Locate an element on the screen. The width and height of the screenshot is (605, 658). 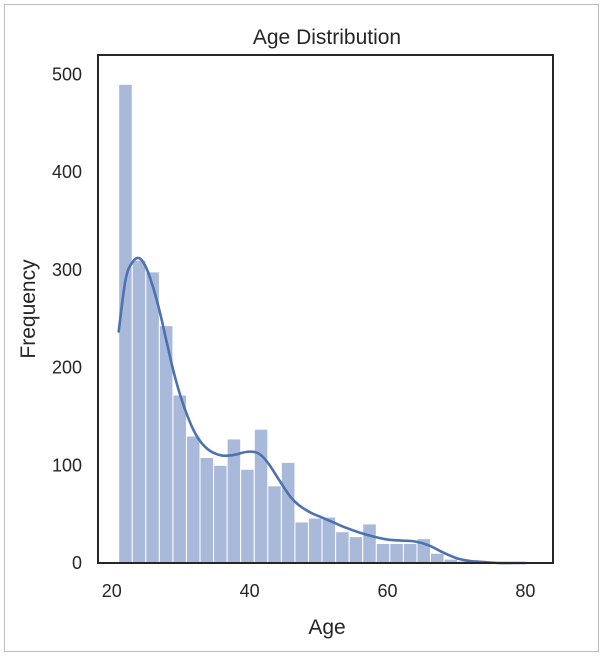
x-tick-label: 40 is located at coordinates (250, 591).